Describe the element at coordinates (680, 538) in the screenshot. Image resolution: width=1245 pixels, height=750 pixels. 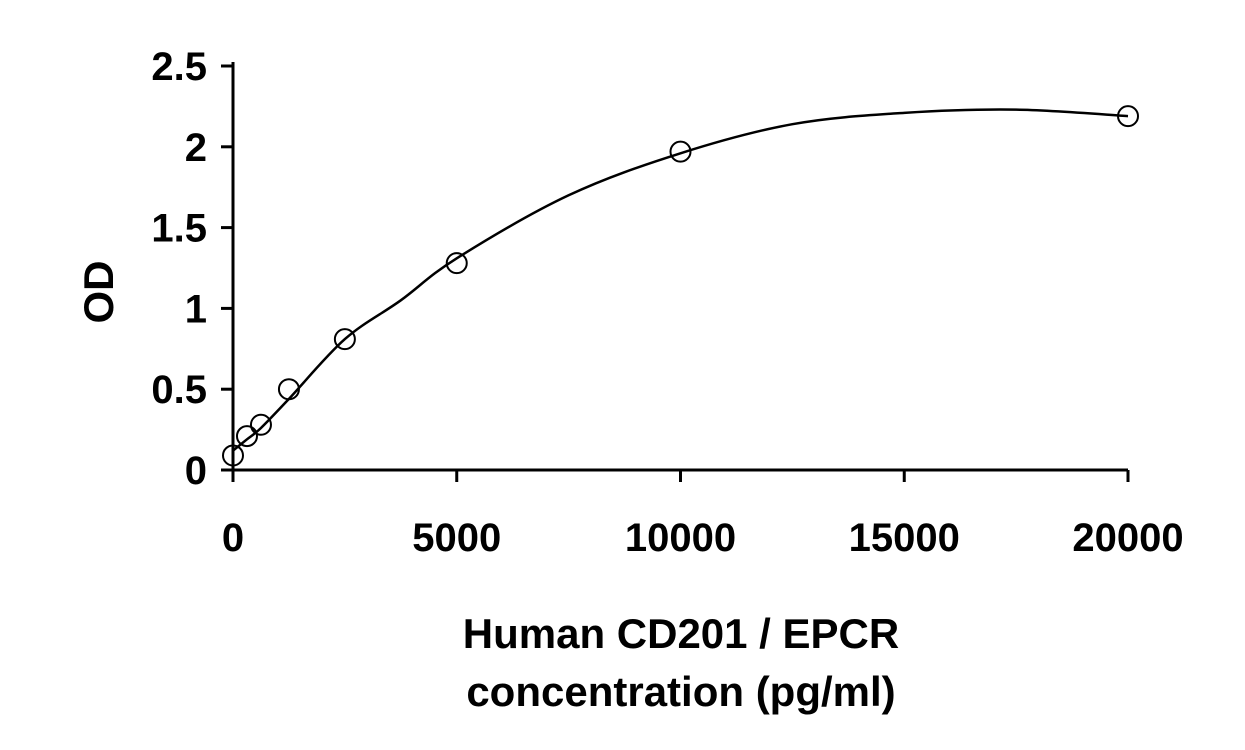
I see `x-tick-label: 10000` at that location.